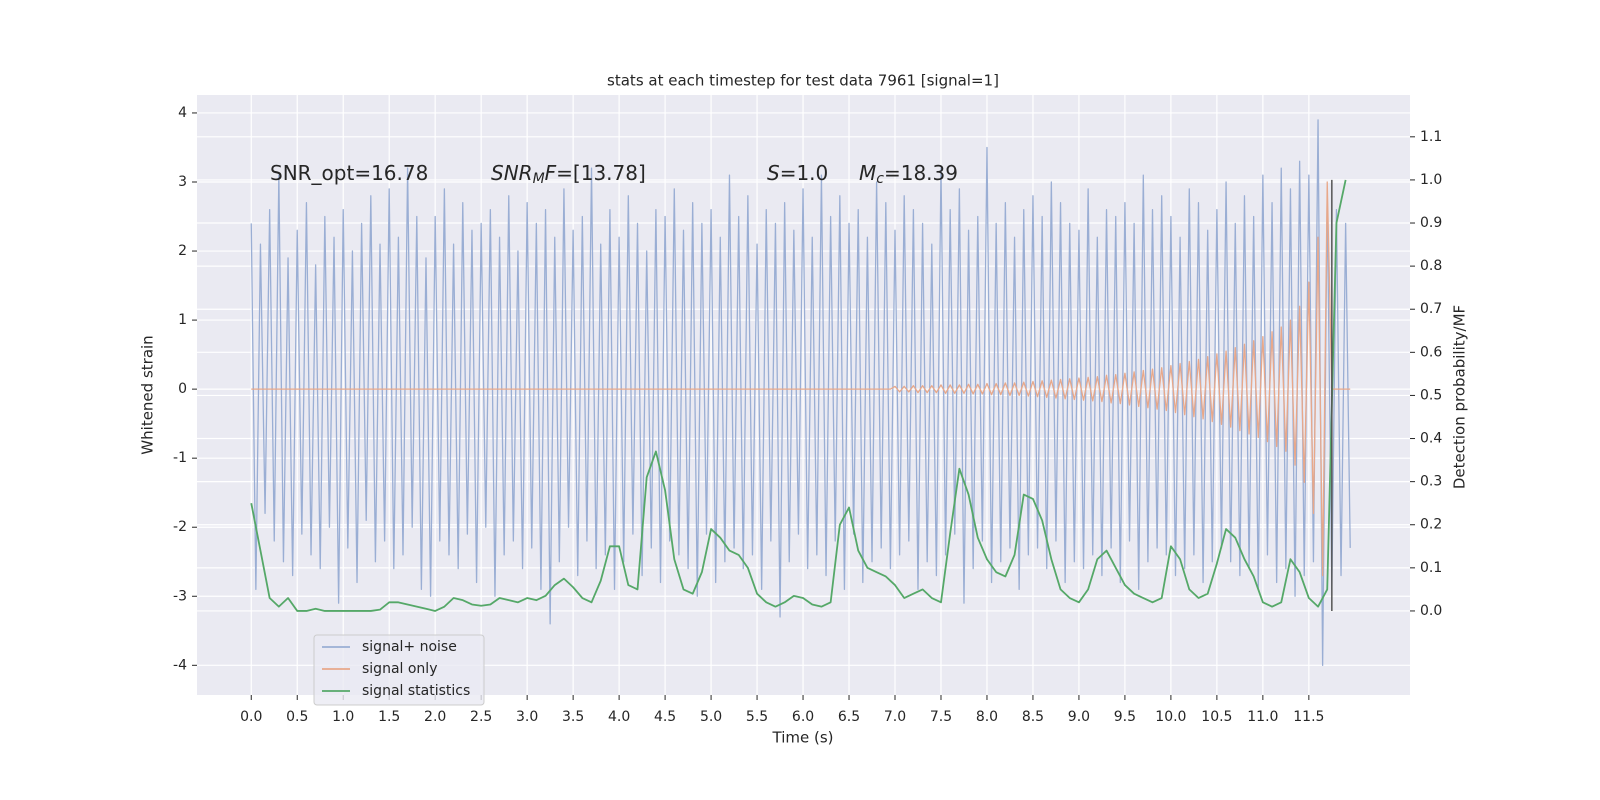  What do you see at coordinates (921, 173) in the screenshot?
I see `annotation-part: =18.39` at bounding box center [921, 173].